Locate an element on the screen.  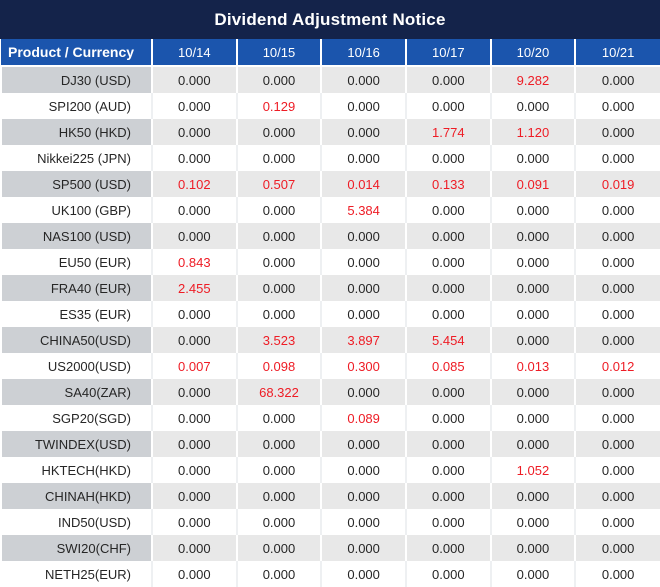
dividend-value: 0.013 is located at coordinates (532, 366).